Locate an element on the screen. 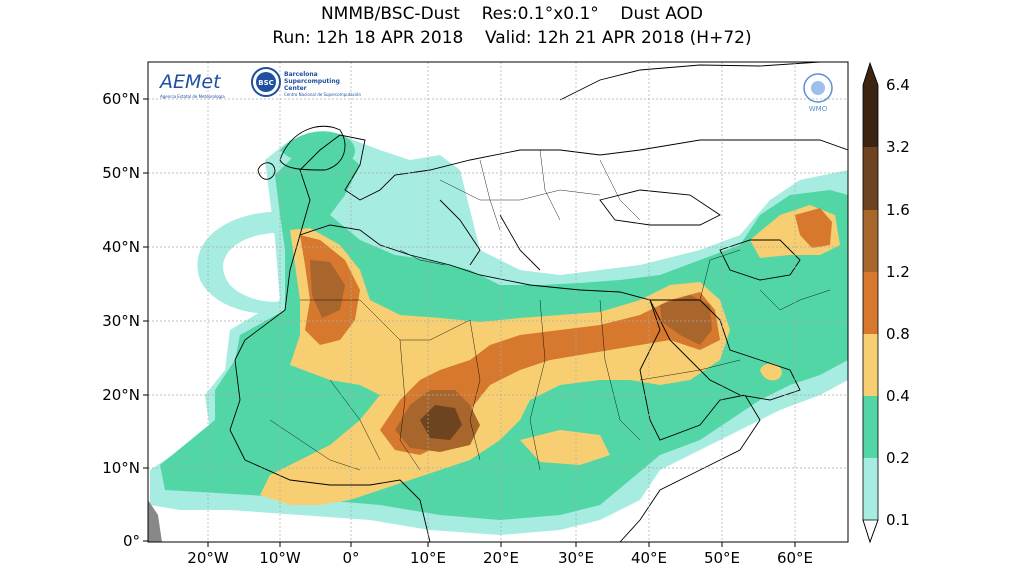 The width and height of the screenshot is (1024, 576). lon-tick-label: 0° is located at coordinates (350, 558).